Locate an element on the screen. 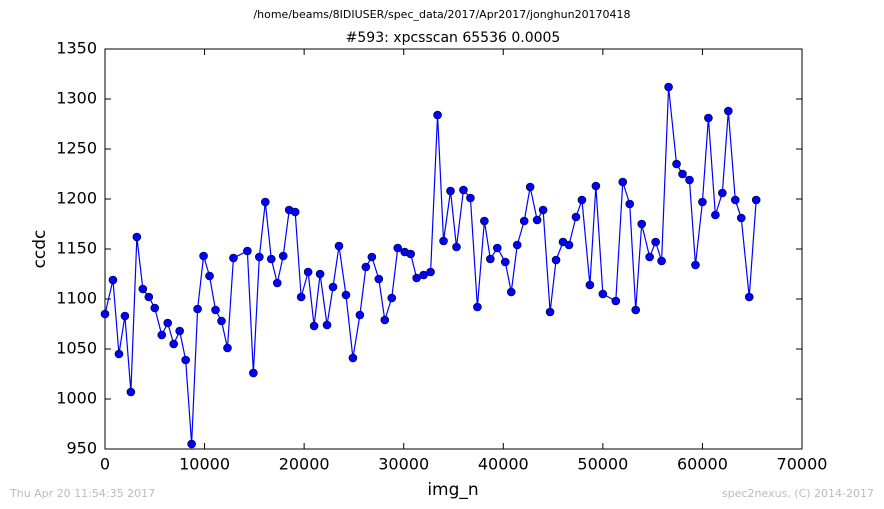 The image size is (884, 509). y-tick-label: 1200 is located at coordinates (76, 198).